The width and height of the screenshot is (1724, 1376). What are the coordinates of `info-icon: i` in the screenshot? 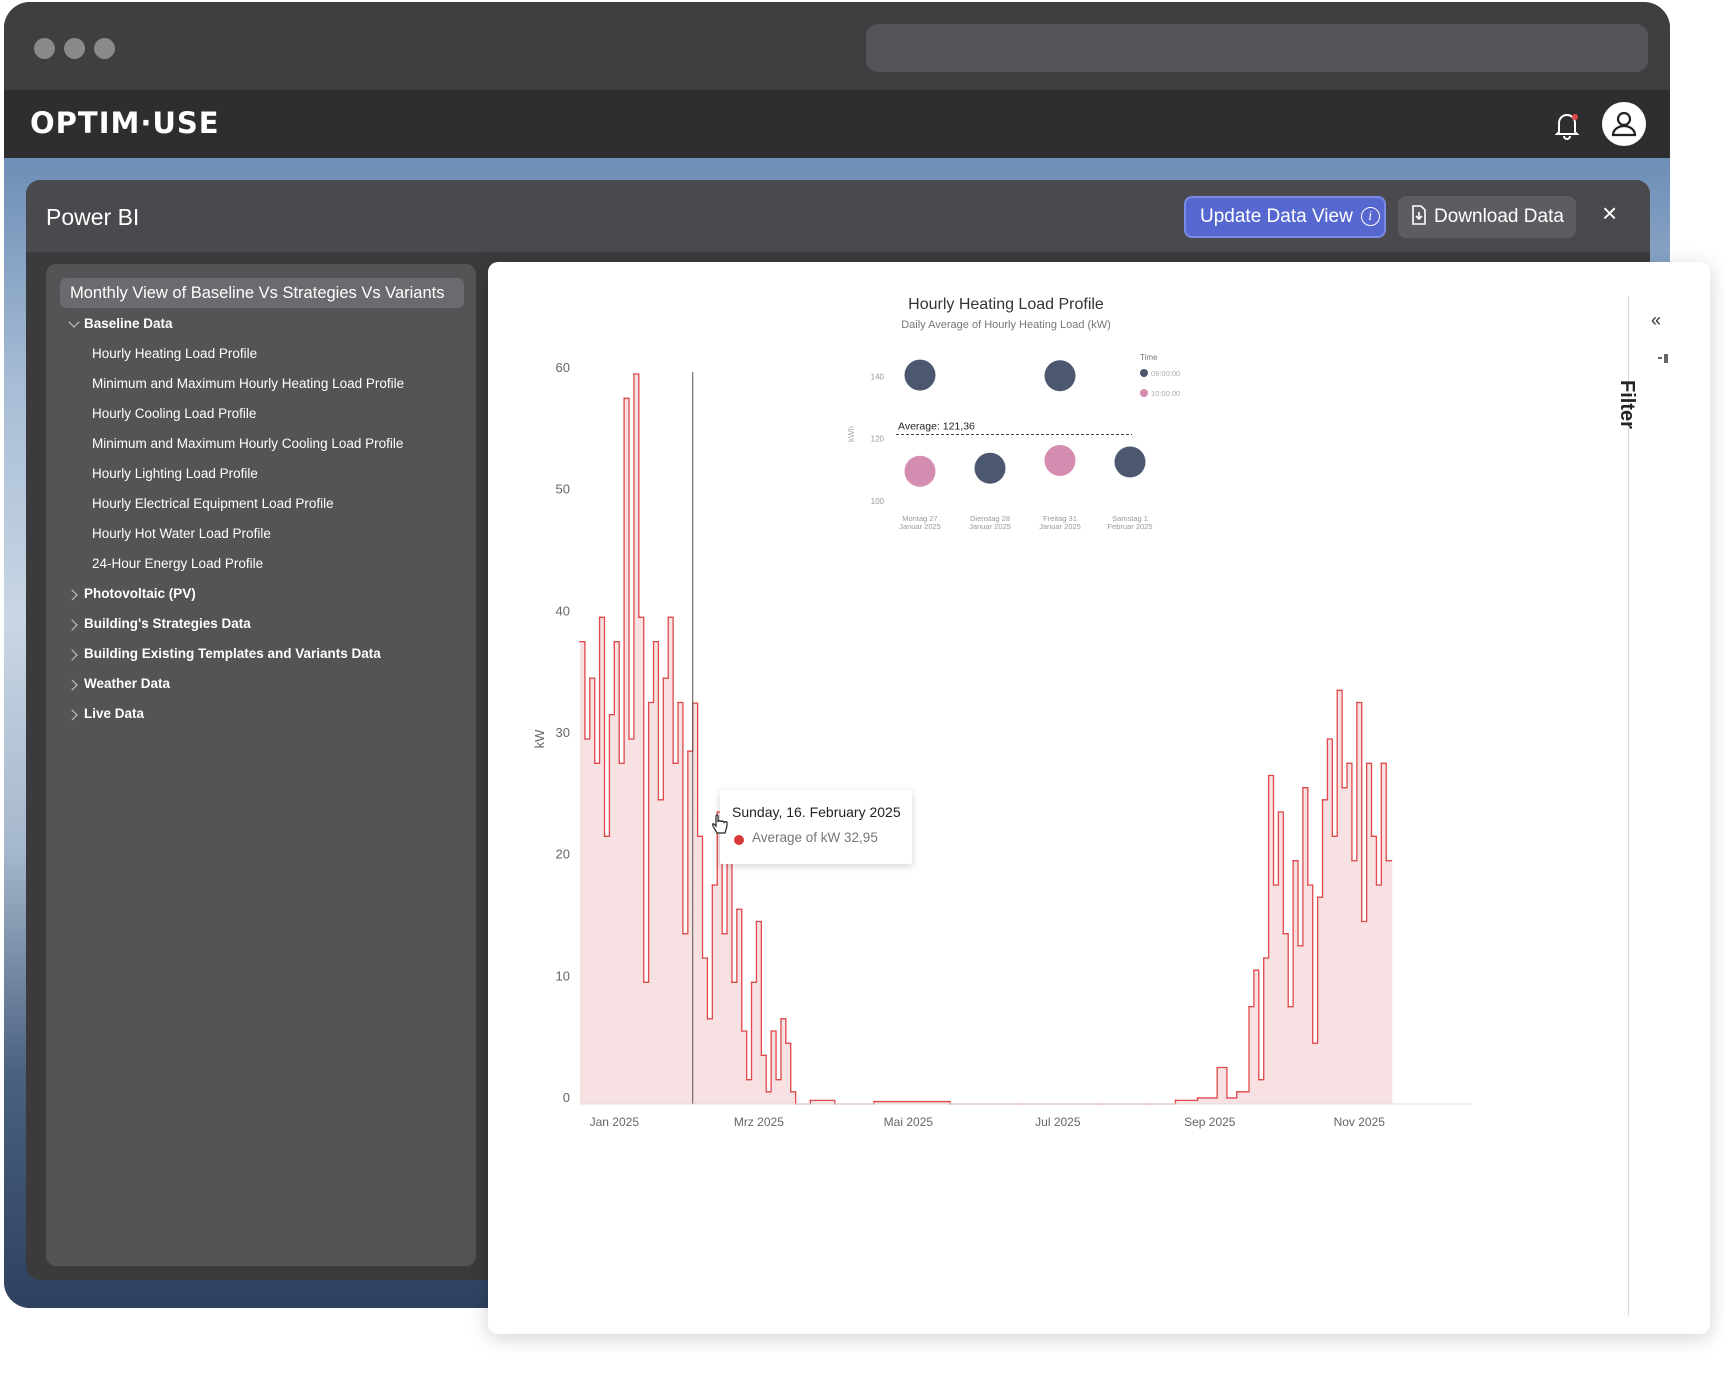 It's located at (1370, 217).